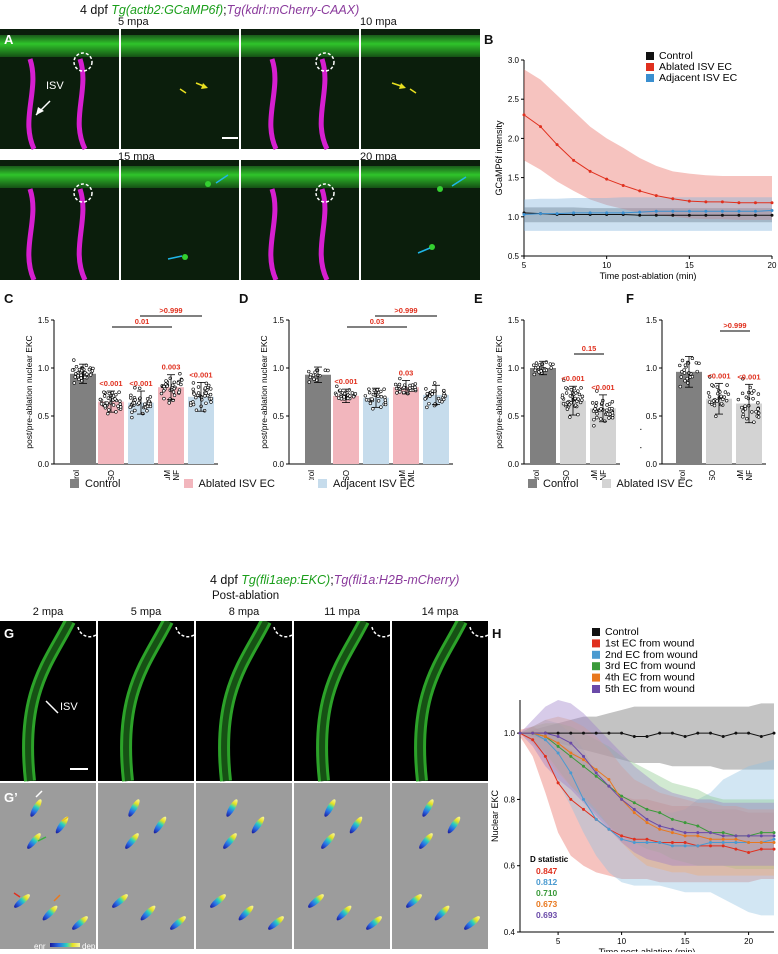 The width and height of the screenshot is (778, 954). Describe the element at coordinates (647, 817) in the screenshot. I see `series-band` at that location.